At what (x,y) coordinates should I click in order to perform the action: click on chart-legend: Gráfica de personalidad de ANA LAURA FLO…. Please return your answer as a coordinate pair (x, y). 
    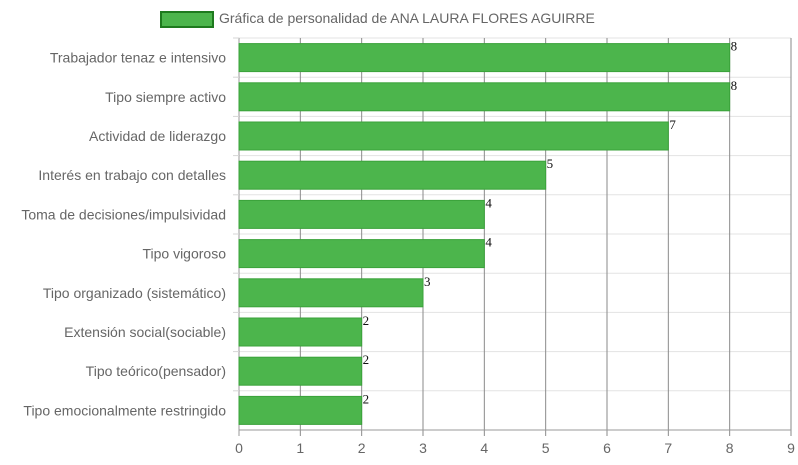
    Looking at the image, I should click on (399, 19).